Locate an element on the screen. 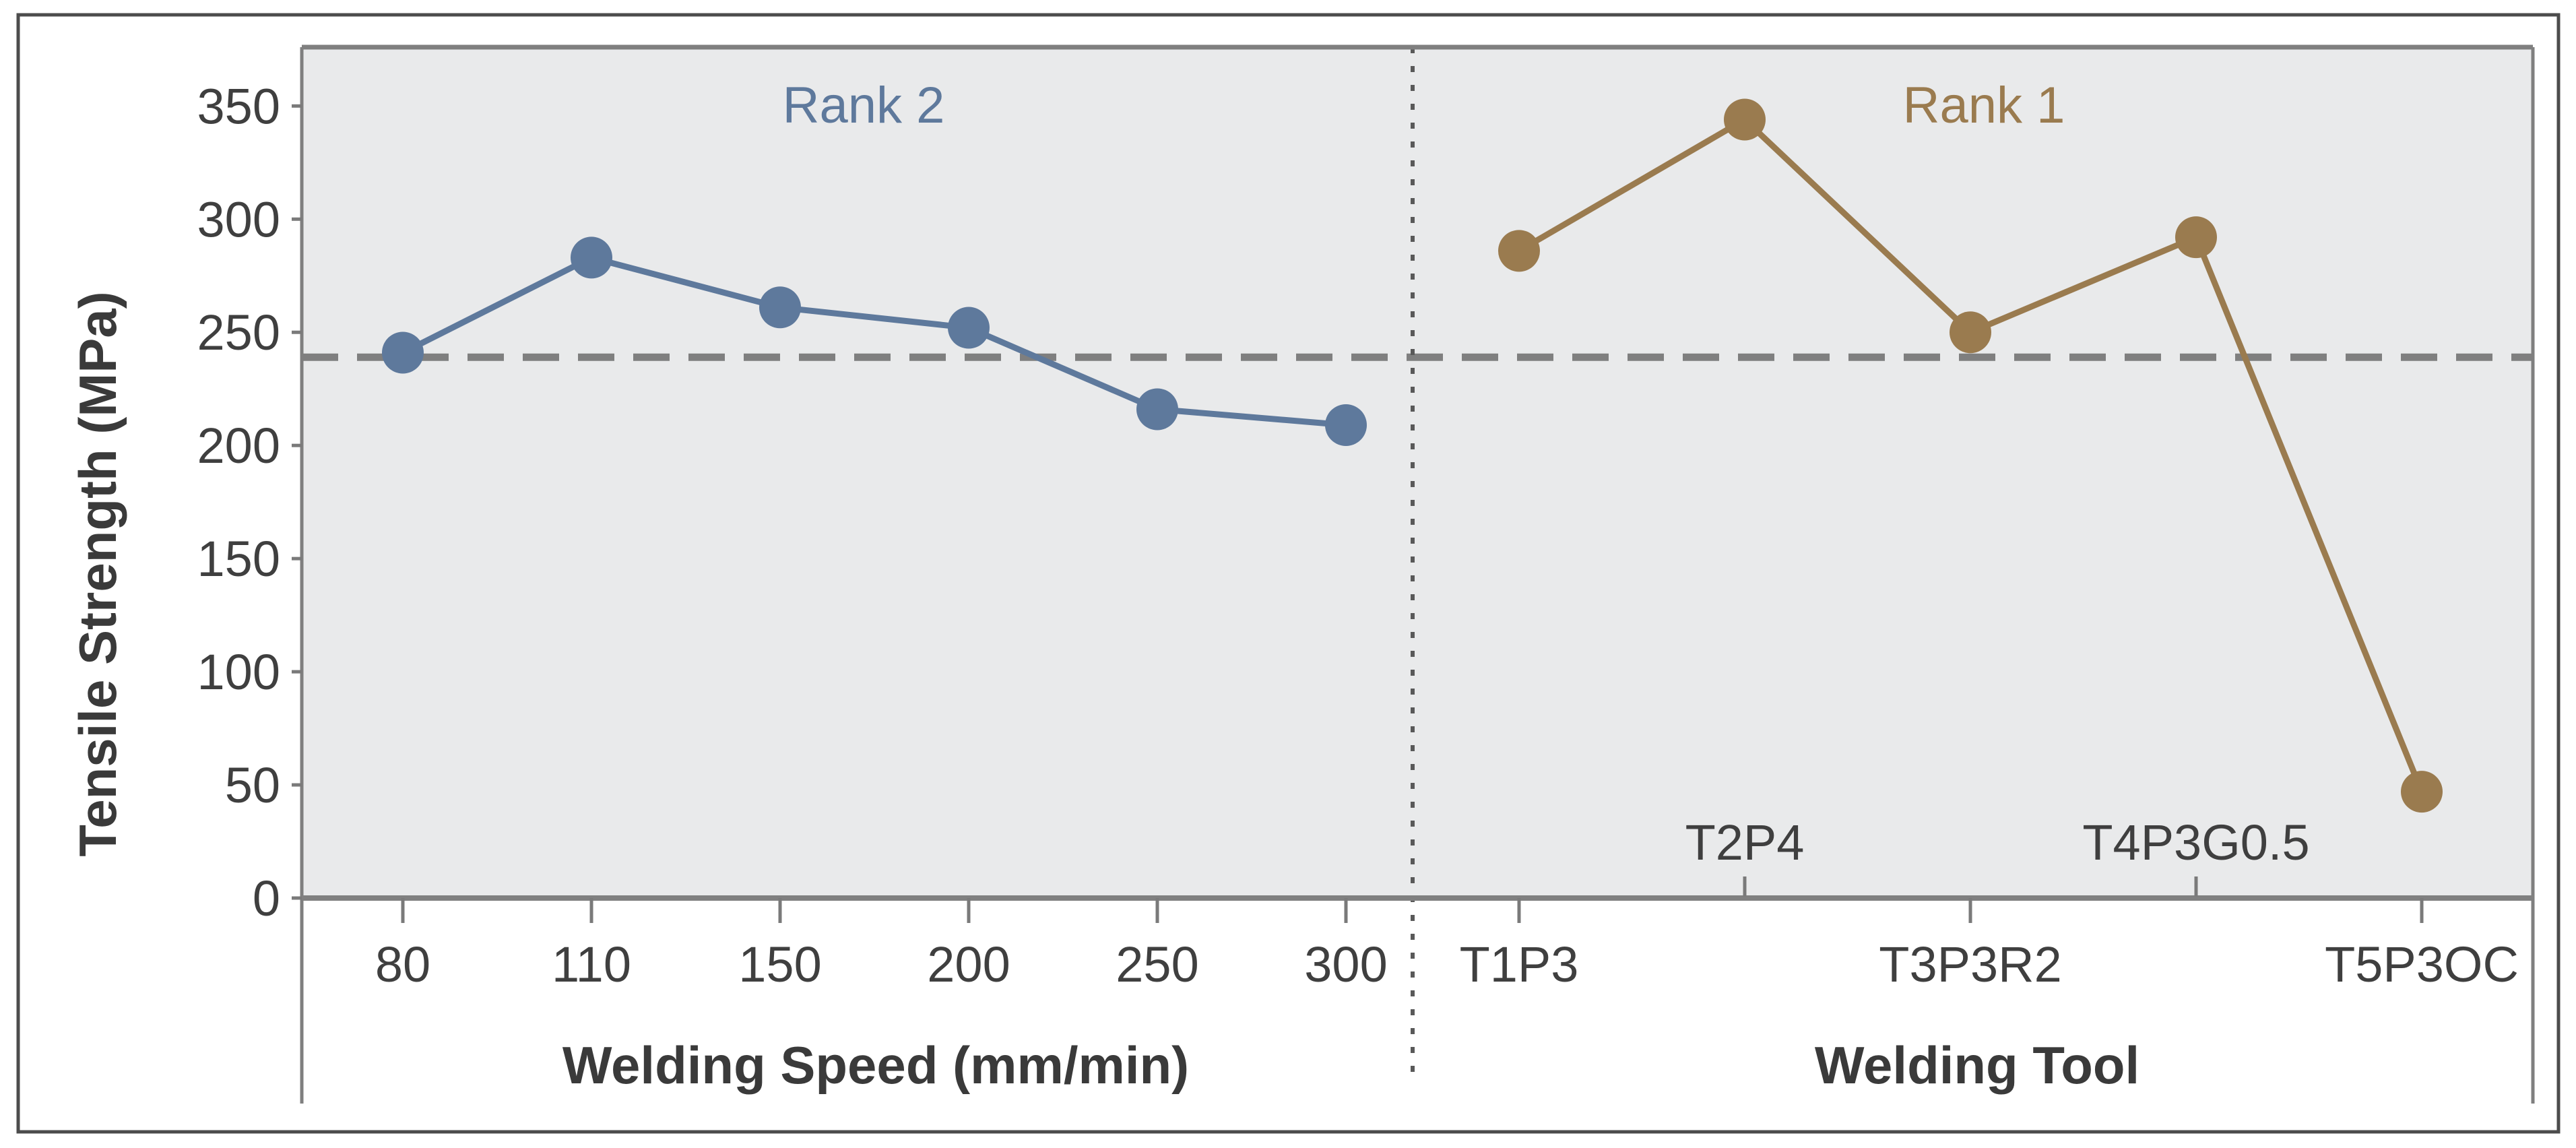  y-axis-title: Tensile Strength (MPa) is located at coordinates (98, 573).